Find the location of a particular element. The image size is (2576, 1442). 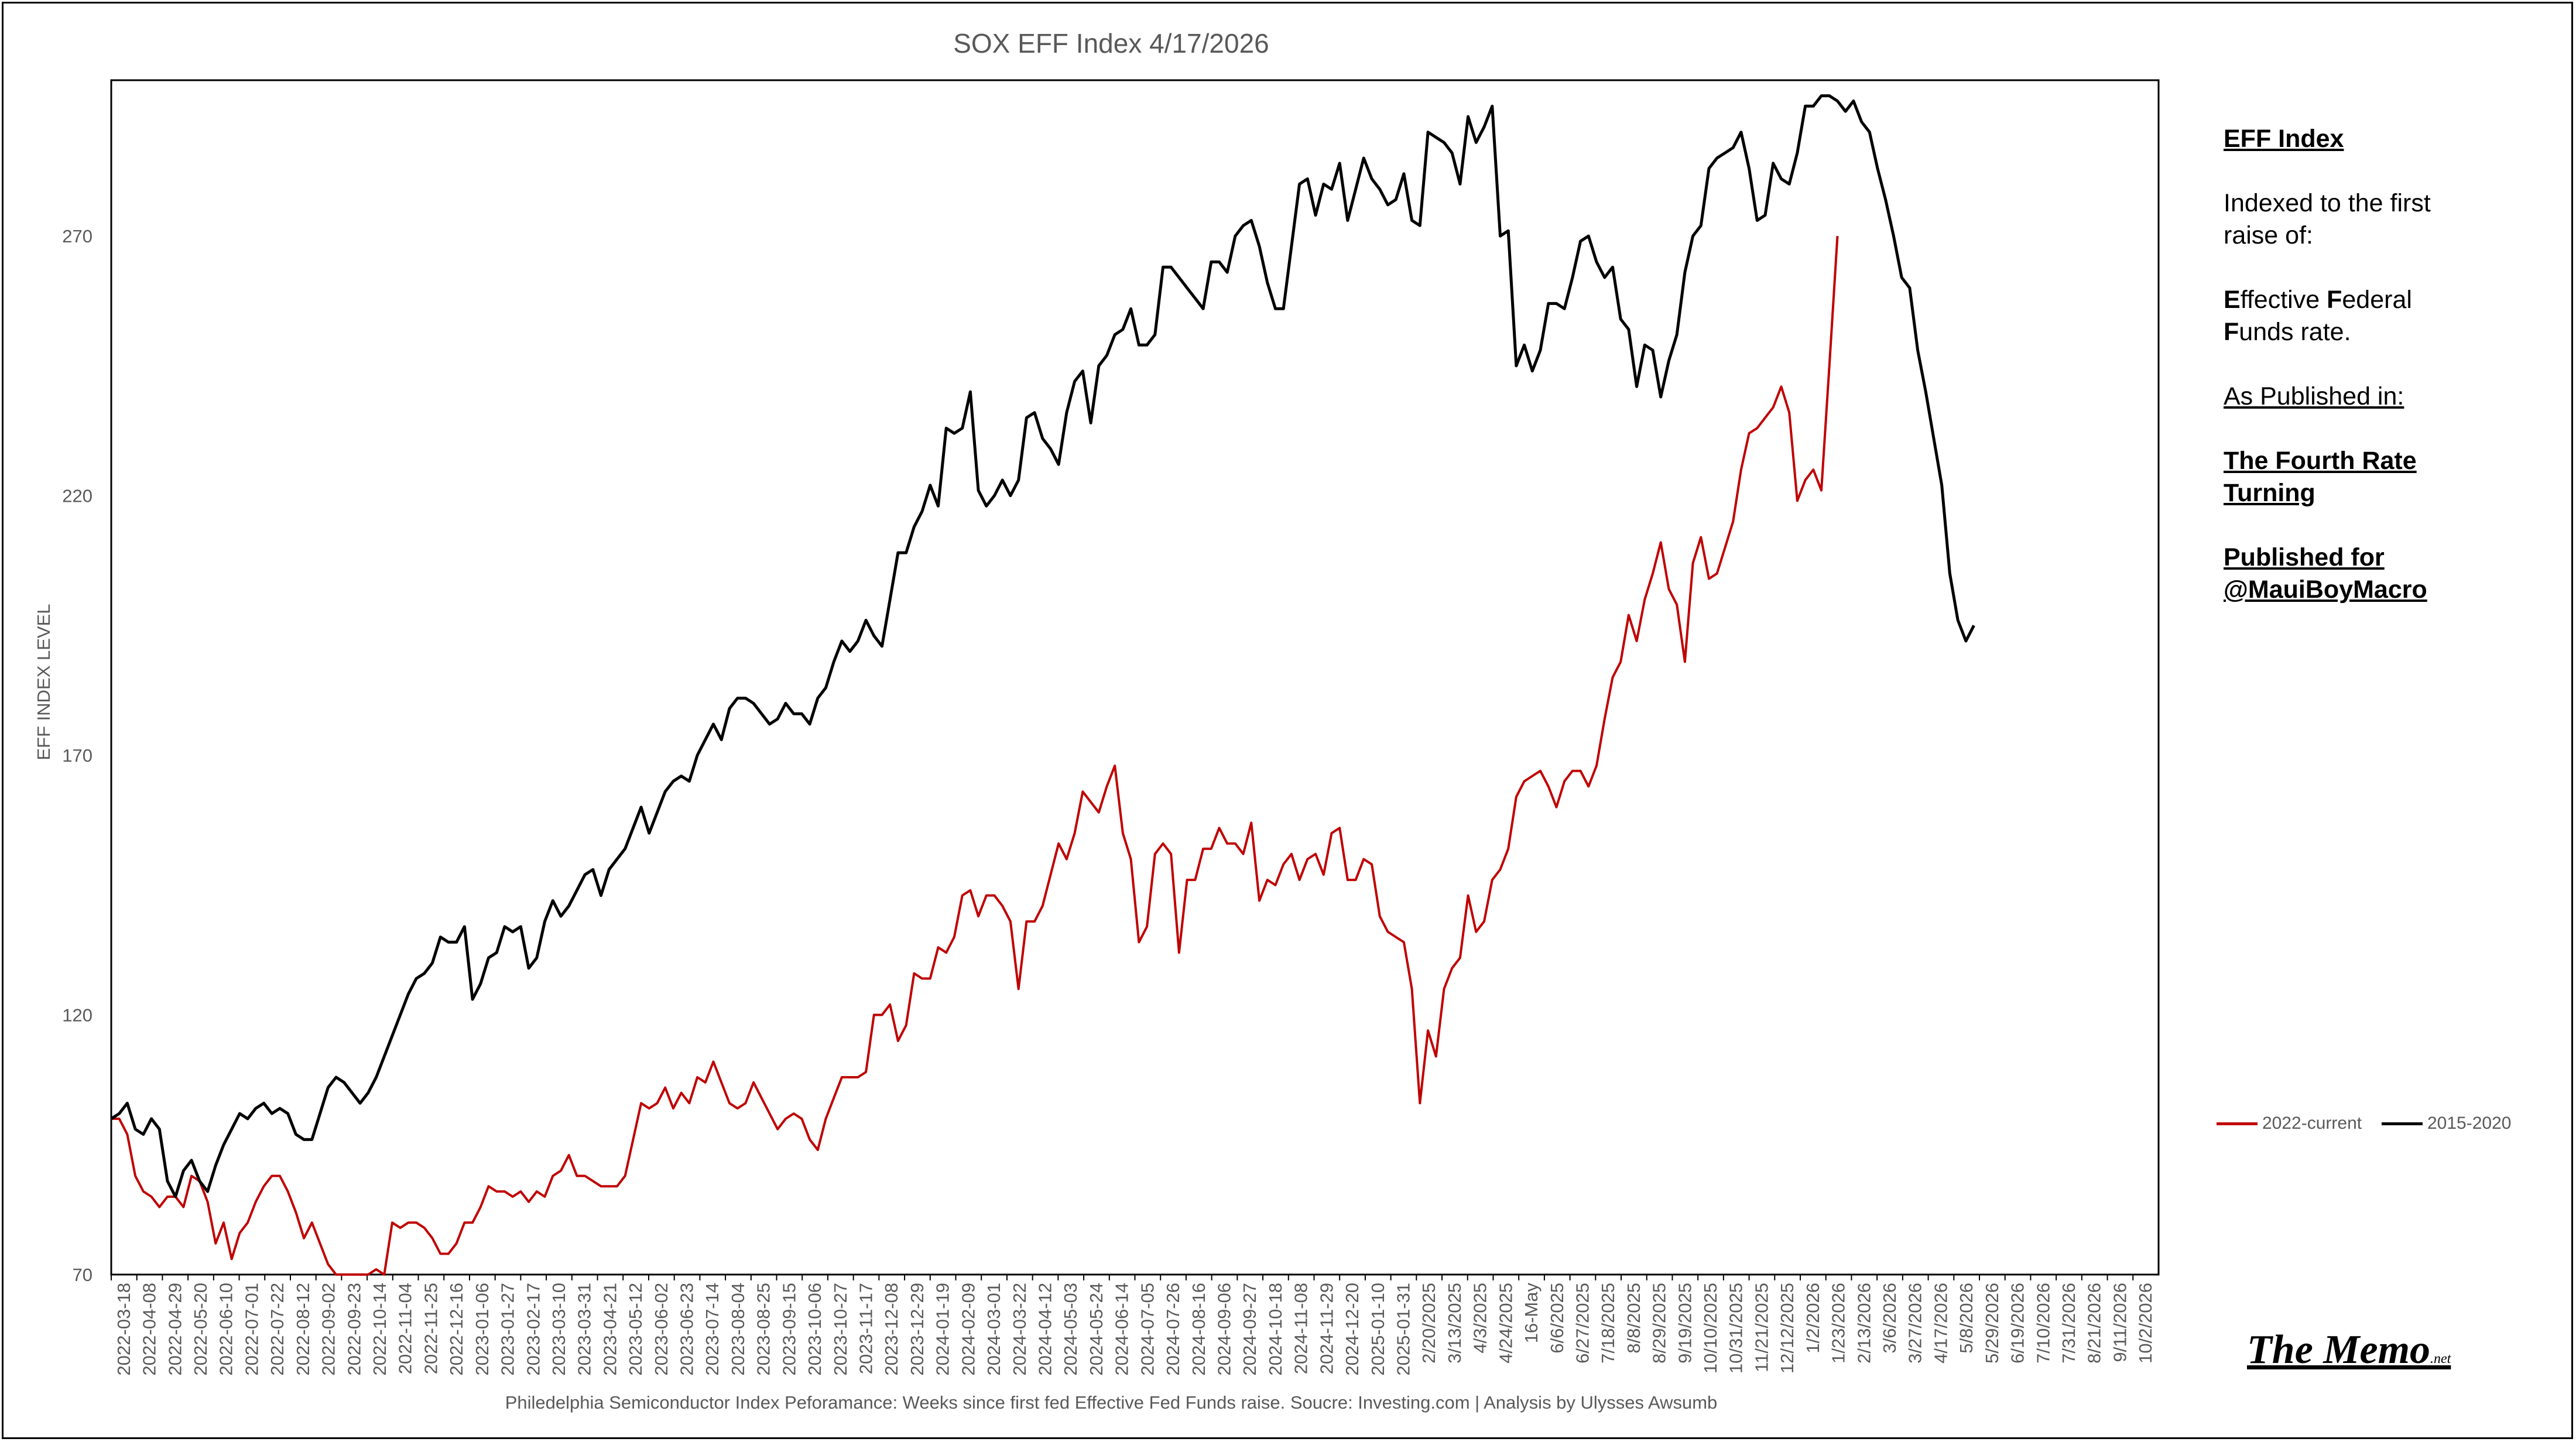

logo-suffix: .net is located at coordinates (2440, 1358).